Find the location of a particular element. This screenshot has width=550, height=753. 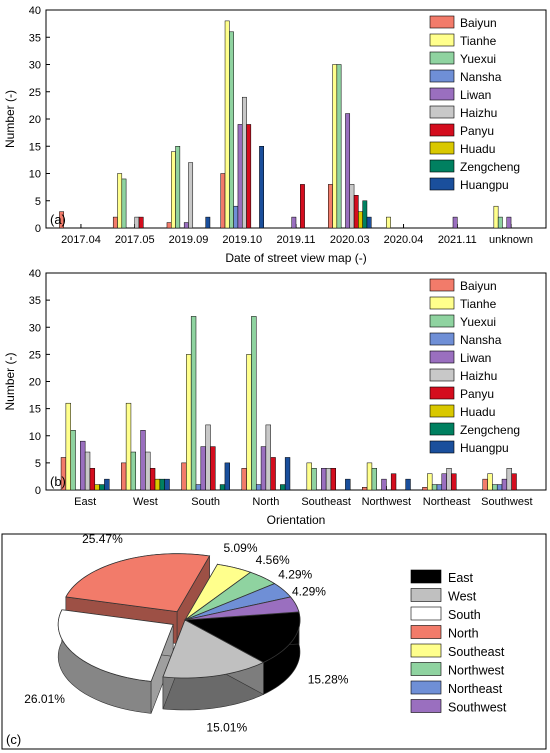

bar-nansha-north is located at coordinates (258, 487).